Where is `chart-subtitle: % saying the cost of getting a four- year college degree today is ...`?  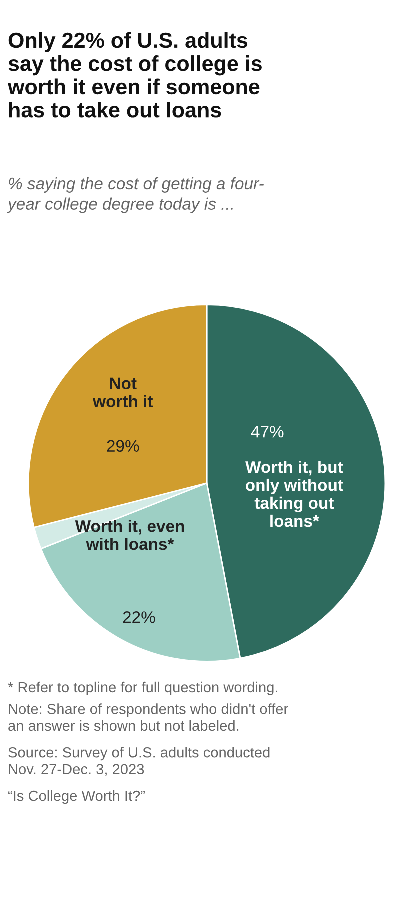 chart-subtitle: % saying the cost of getting a four- year college degree today is ... is located at coordinates (135, 195).